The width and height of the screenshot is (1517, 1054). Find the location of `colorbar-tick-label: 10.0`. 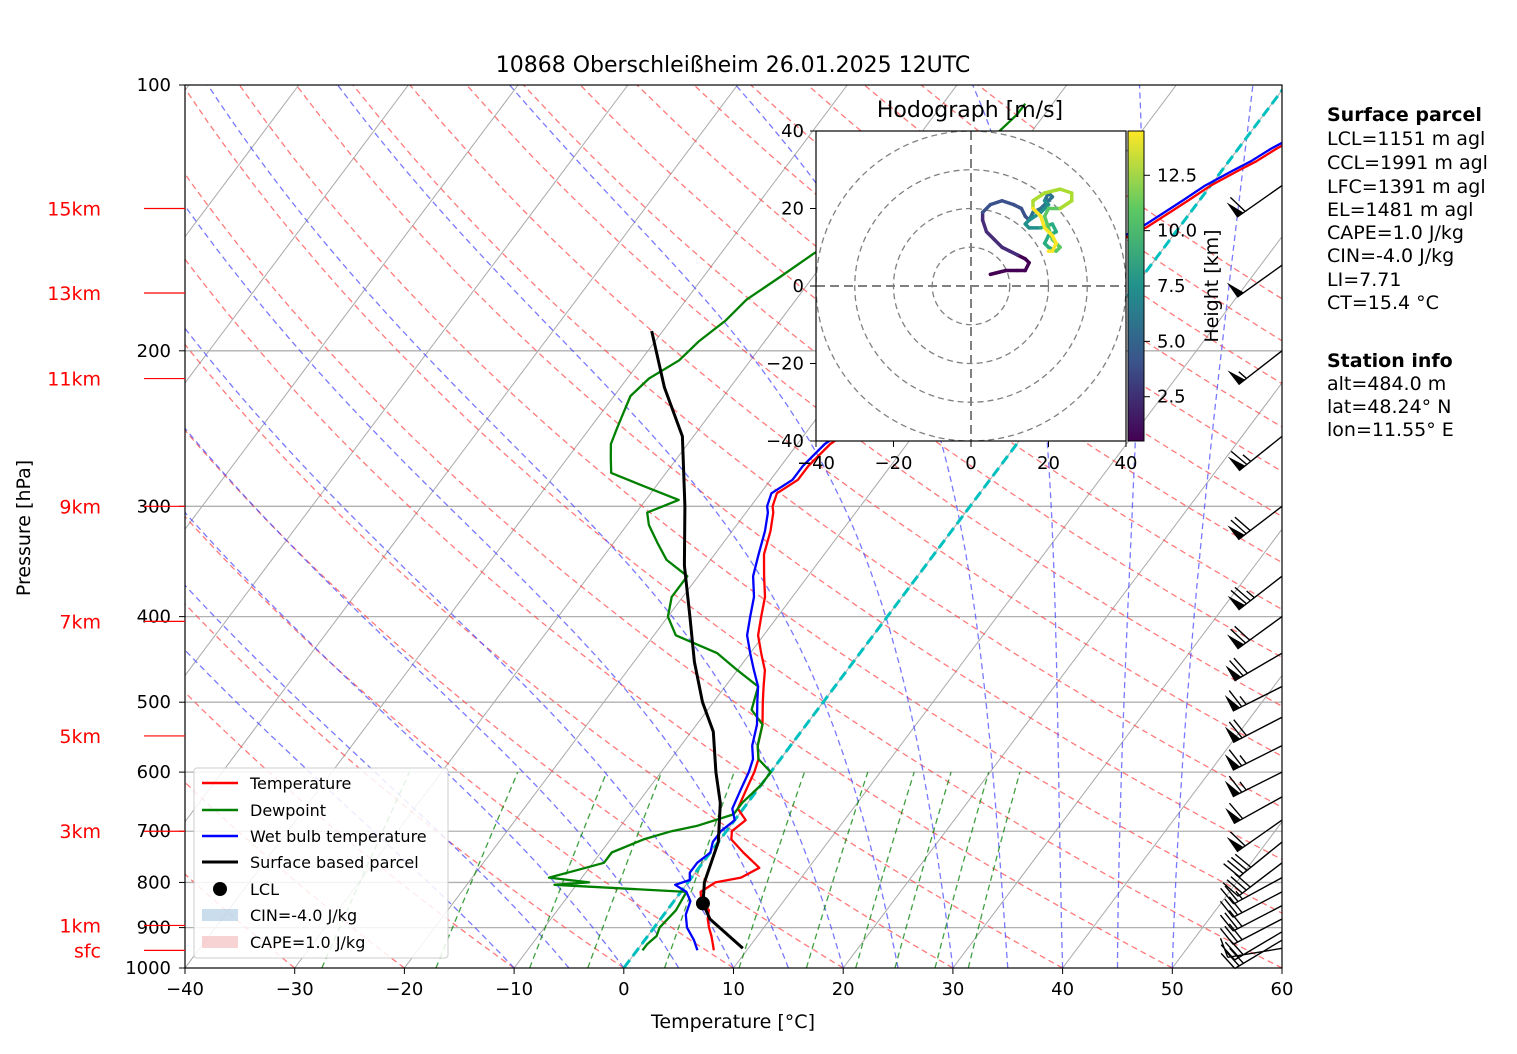

colorbar-tick-label: 10.0 is located at coordinates (1177, 231).